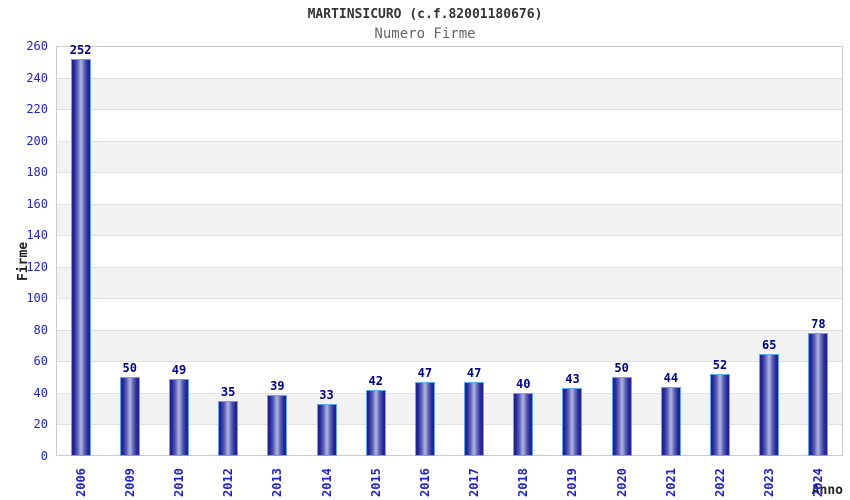 The image size is (850, 500). Describe the element at coordinates (671, 377) in the screenshot. I see `bar-value-label: 44` at that location.